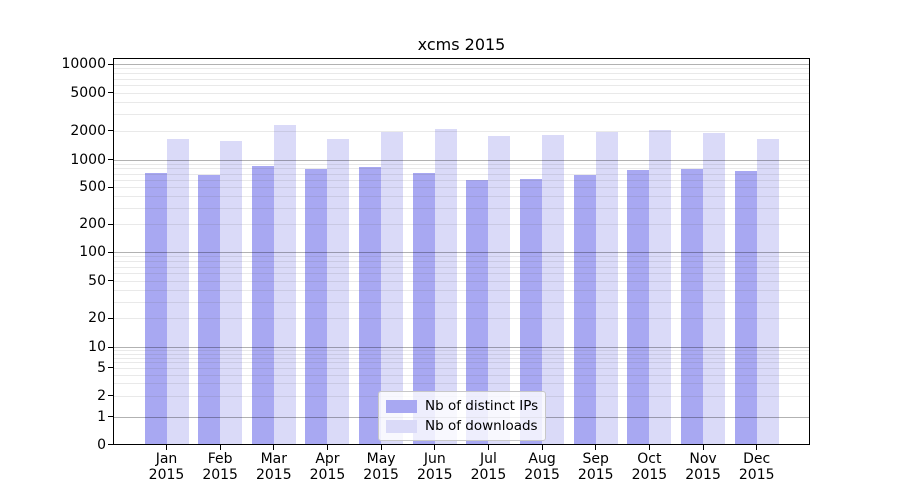 This screenshot has width=900, height=500. What do you see at coordinates (757, 459) in the screenshot?
I see `x-tick-month: Dec` at bounding box center [757, 459].